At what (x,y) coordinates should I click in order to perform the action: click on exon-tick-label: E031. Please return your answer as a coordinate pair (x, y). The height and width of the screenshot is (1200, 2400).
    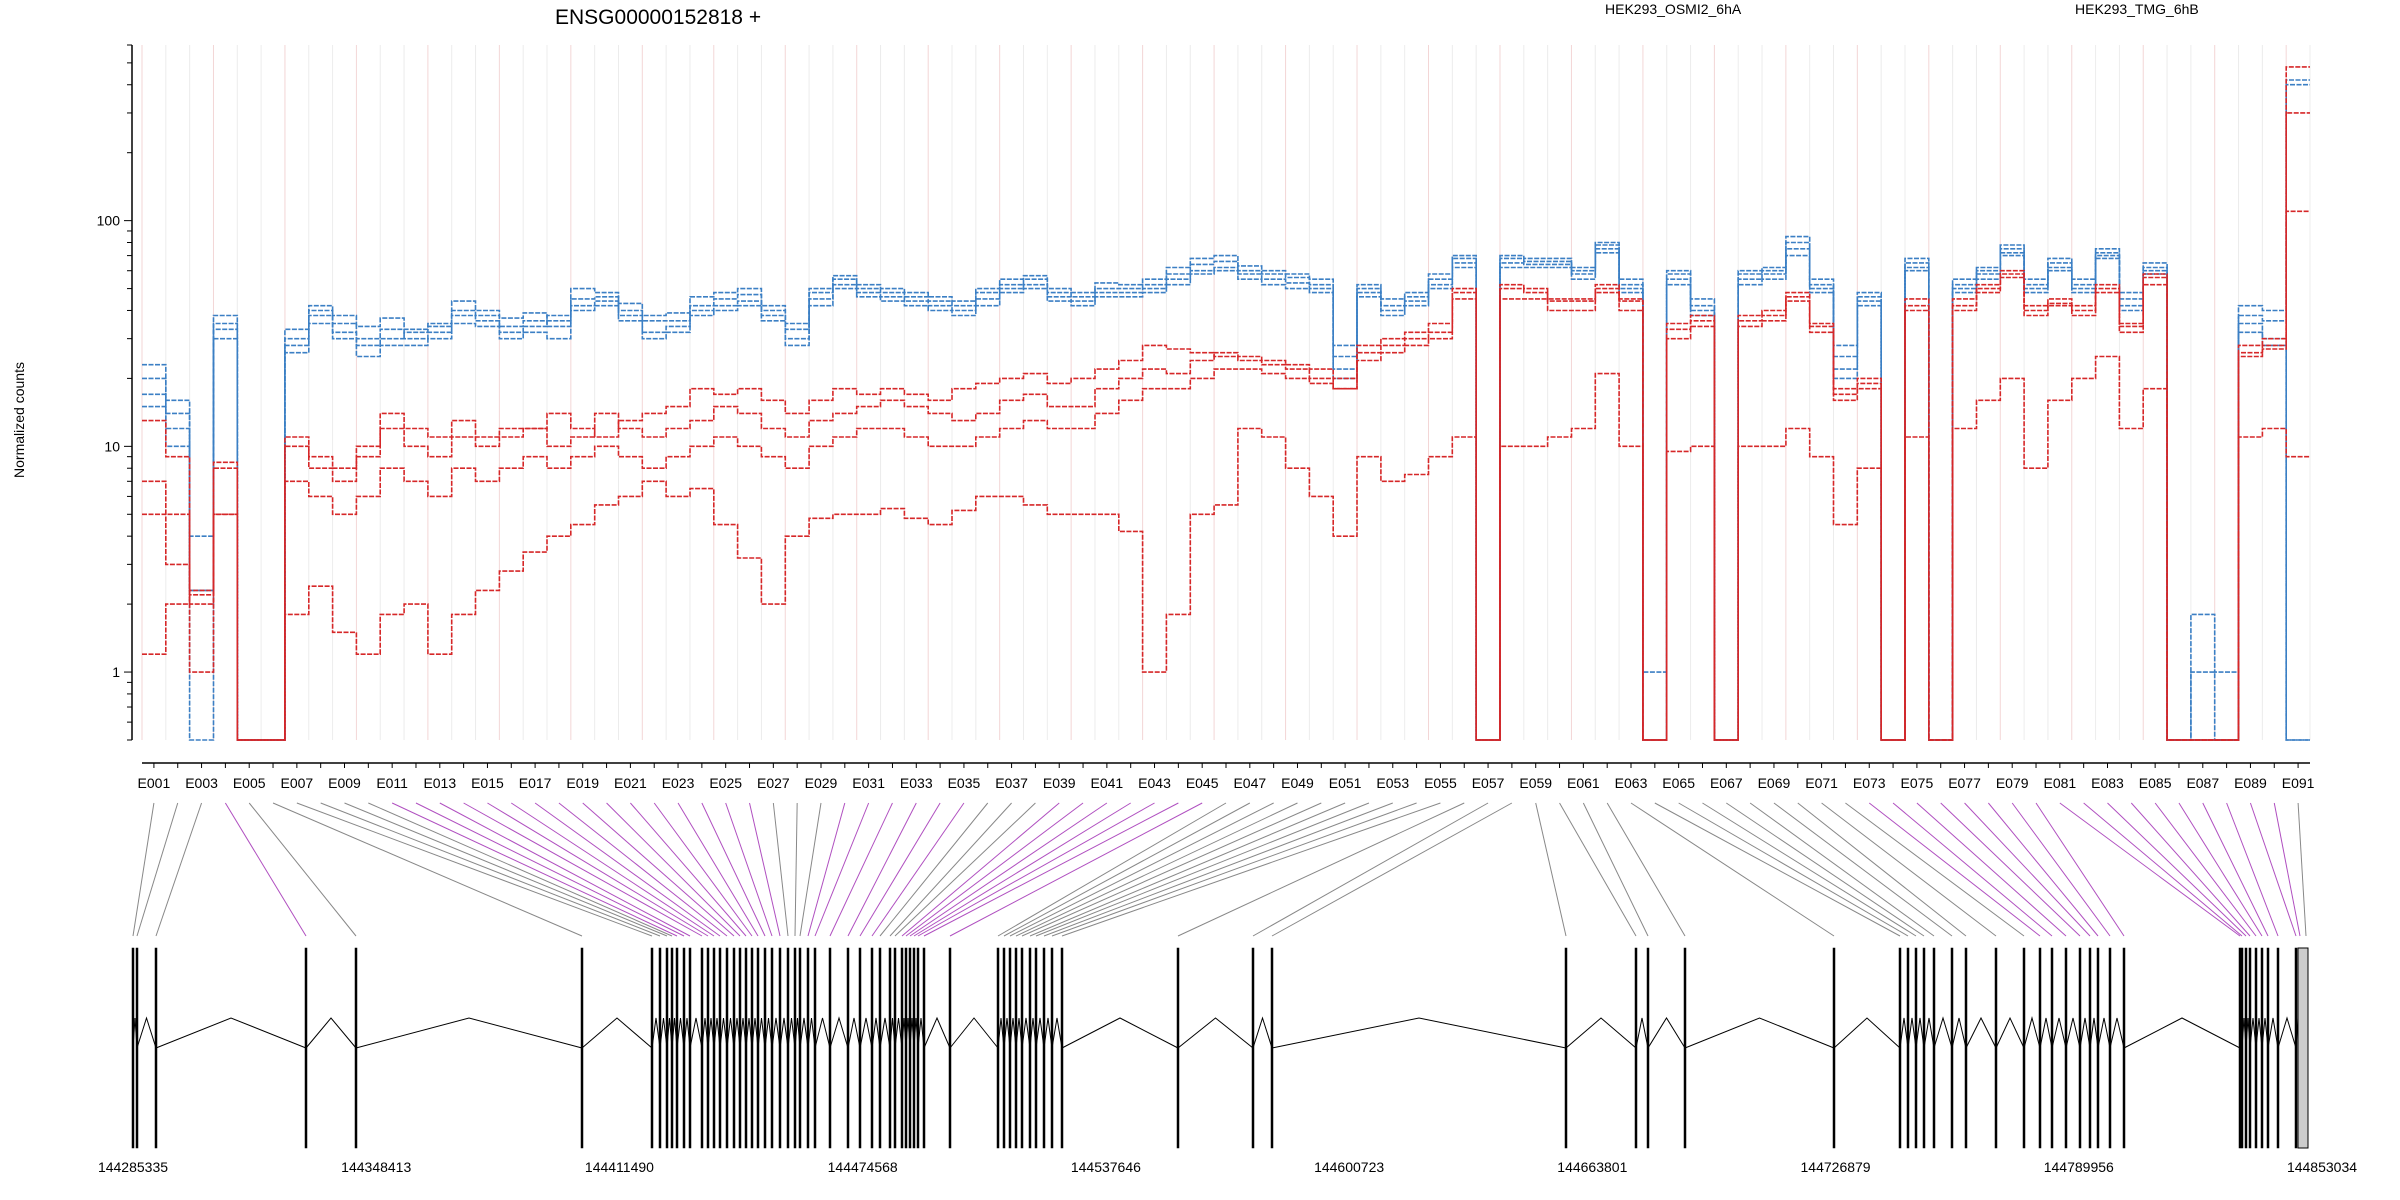
    Looking at the image, I should click on (868, 783).